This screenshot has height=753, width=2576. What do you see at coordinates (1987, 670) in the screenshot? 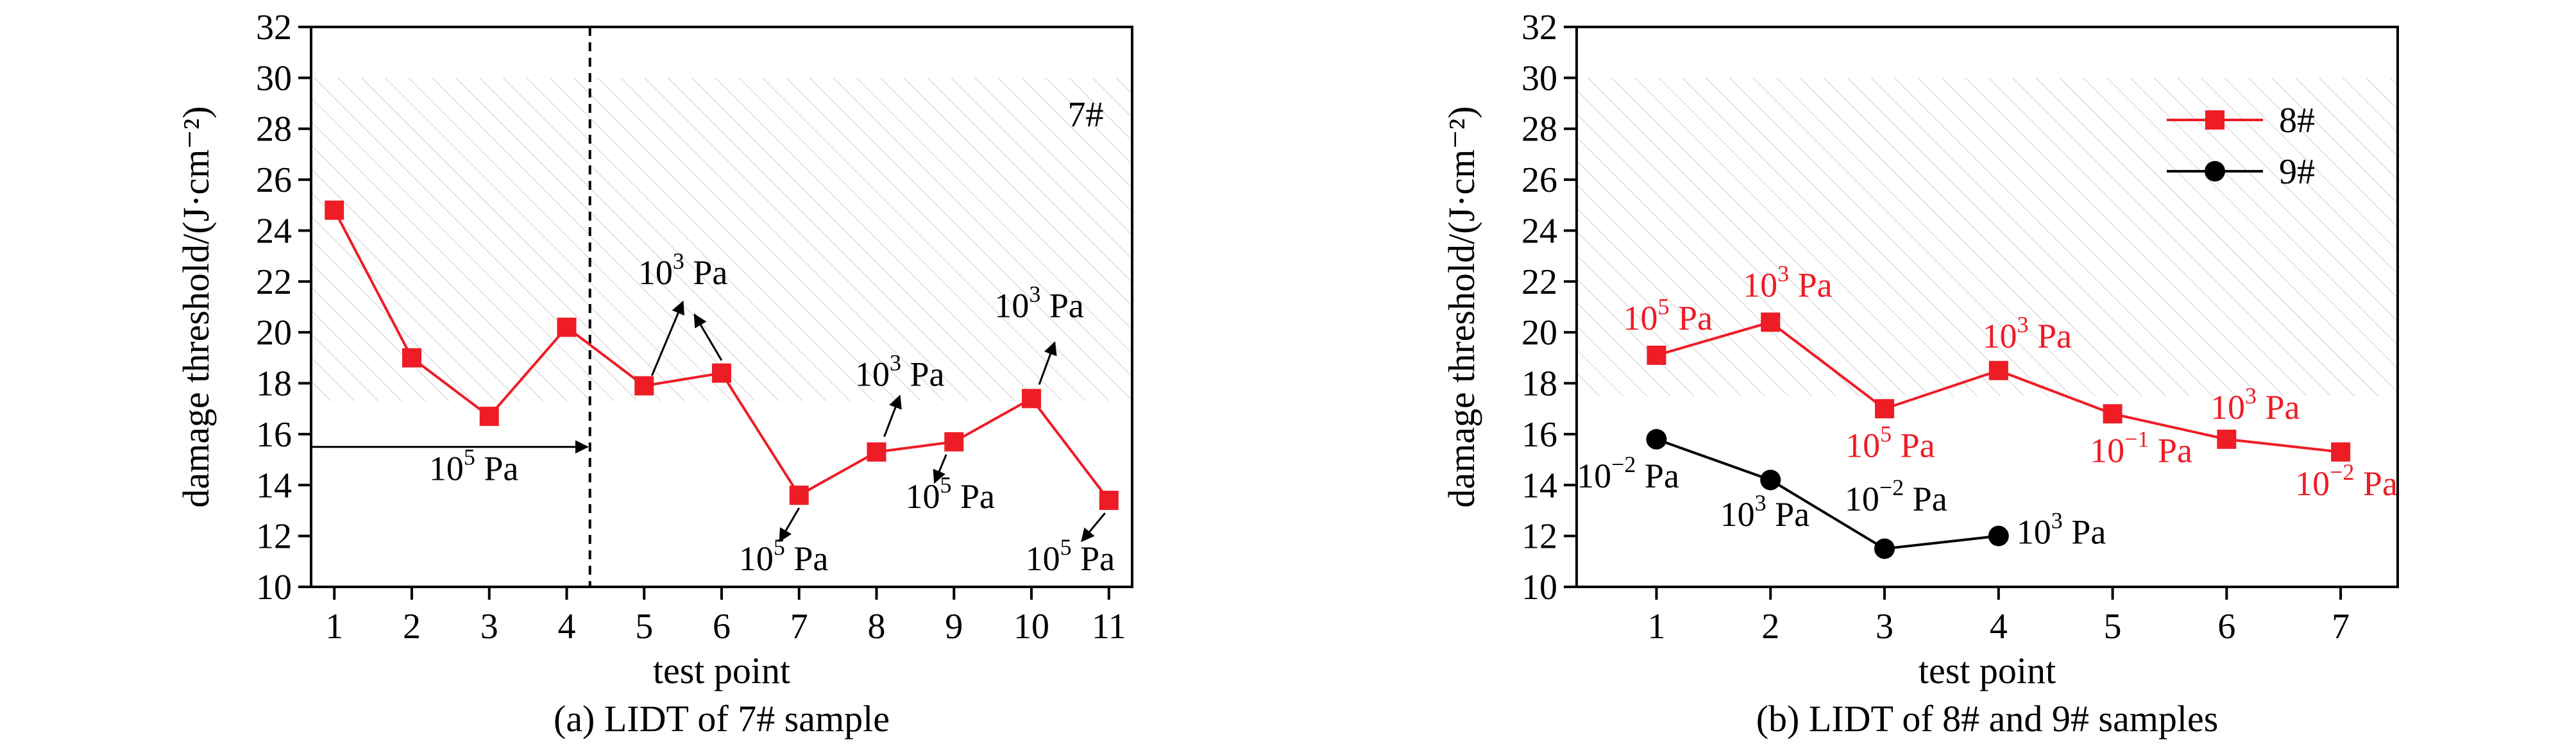
I see `x-axis-title-b: test point` at bounding box center [1987, 670].